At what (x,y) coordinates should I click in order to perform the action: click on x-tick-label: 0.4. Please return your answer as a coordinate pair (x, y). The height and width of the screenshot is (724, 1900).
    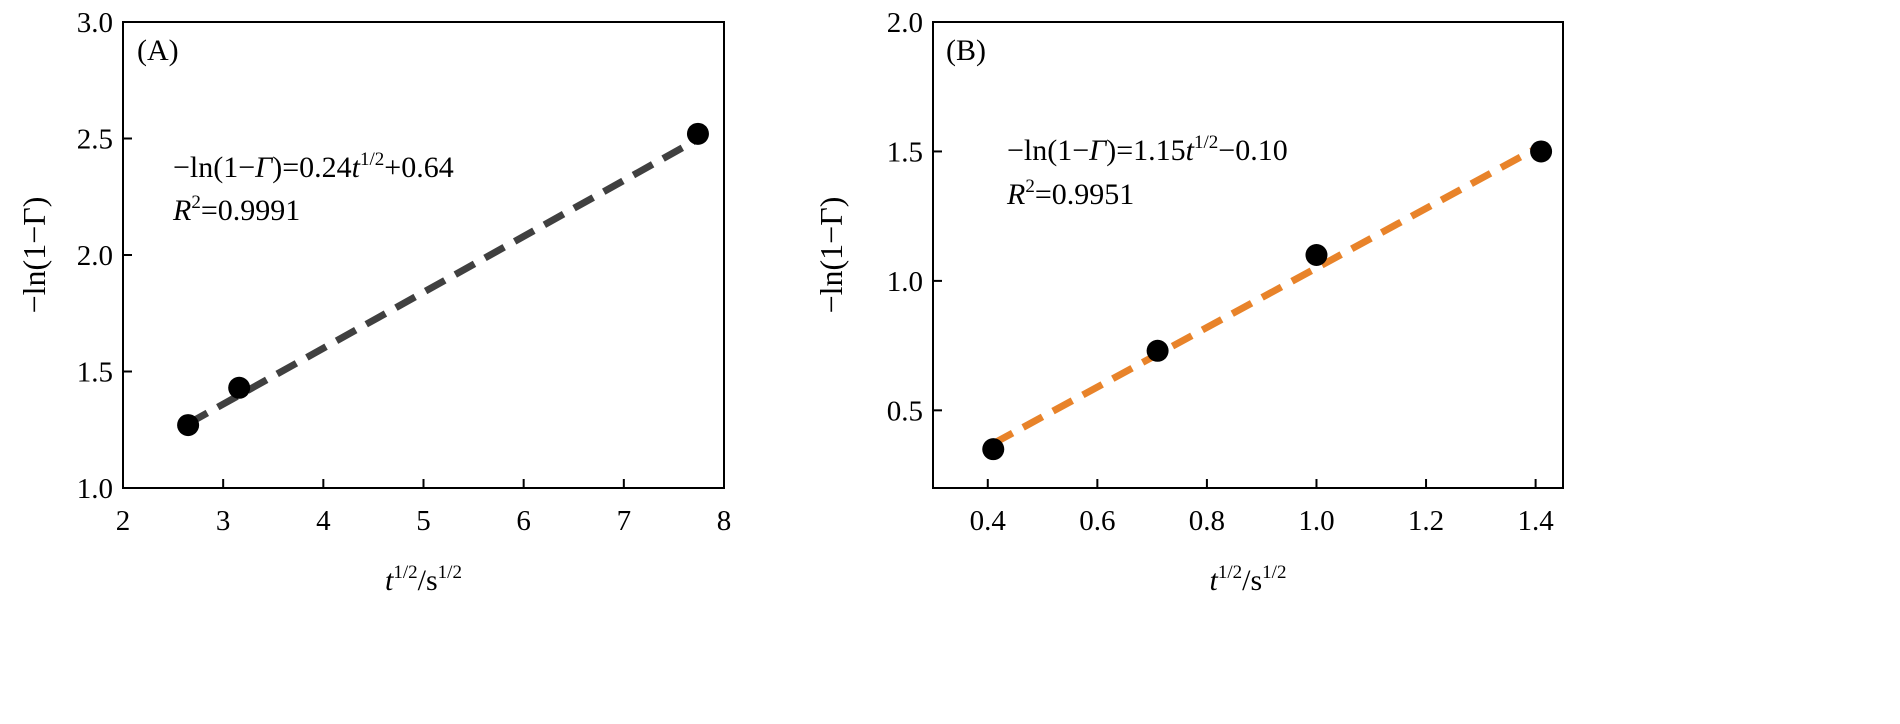
    Looking at the image, I should click on (988, 521).